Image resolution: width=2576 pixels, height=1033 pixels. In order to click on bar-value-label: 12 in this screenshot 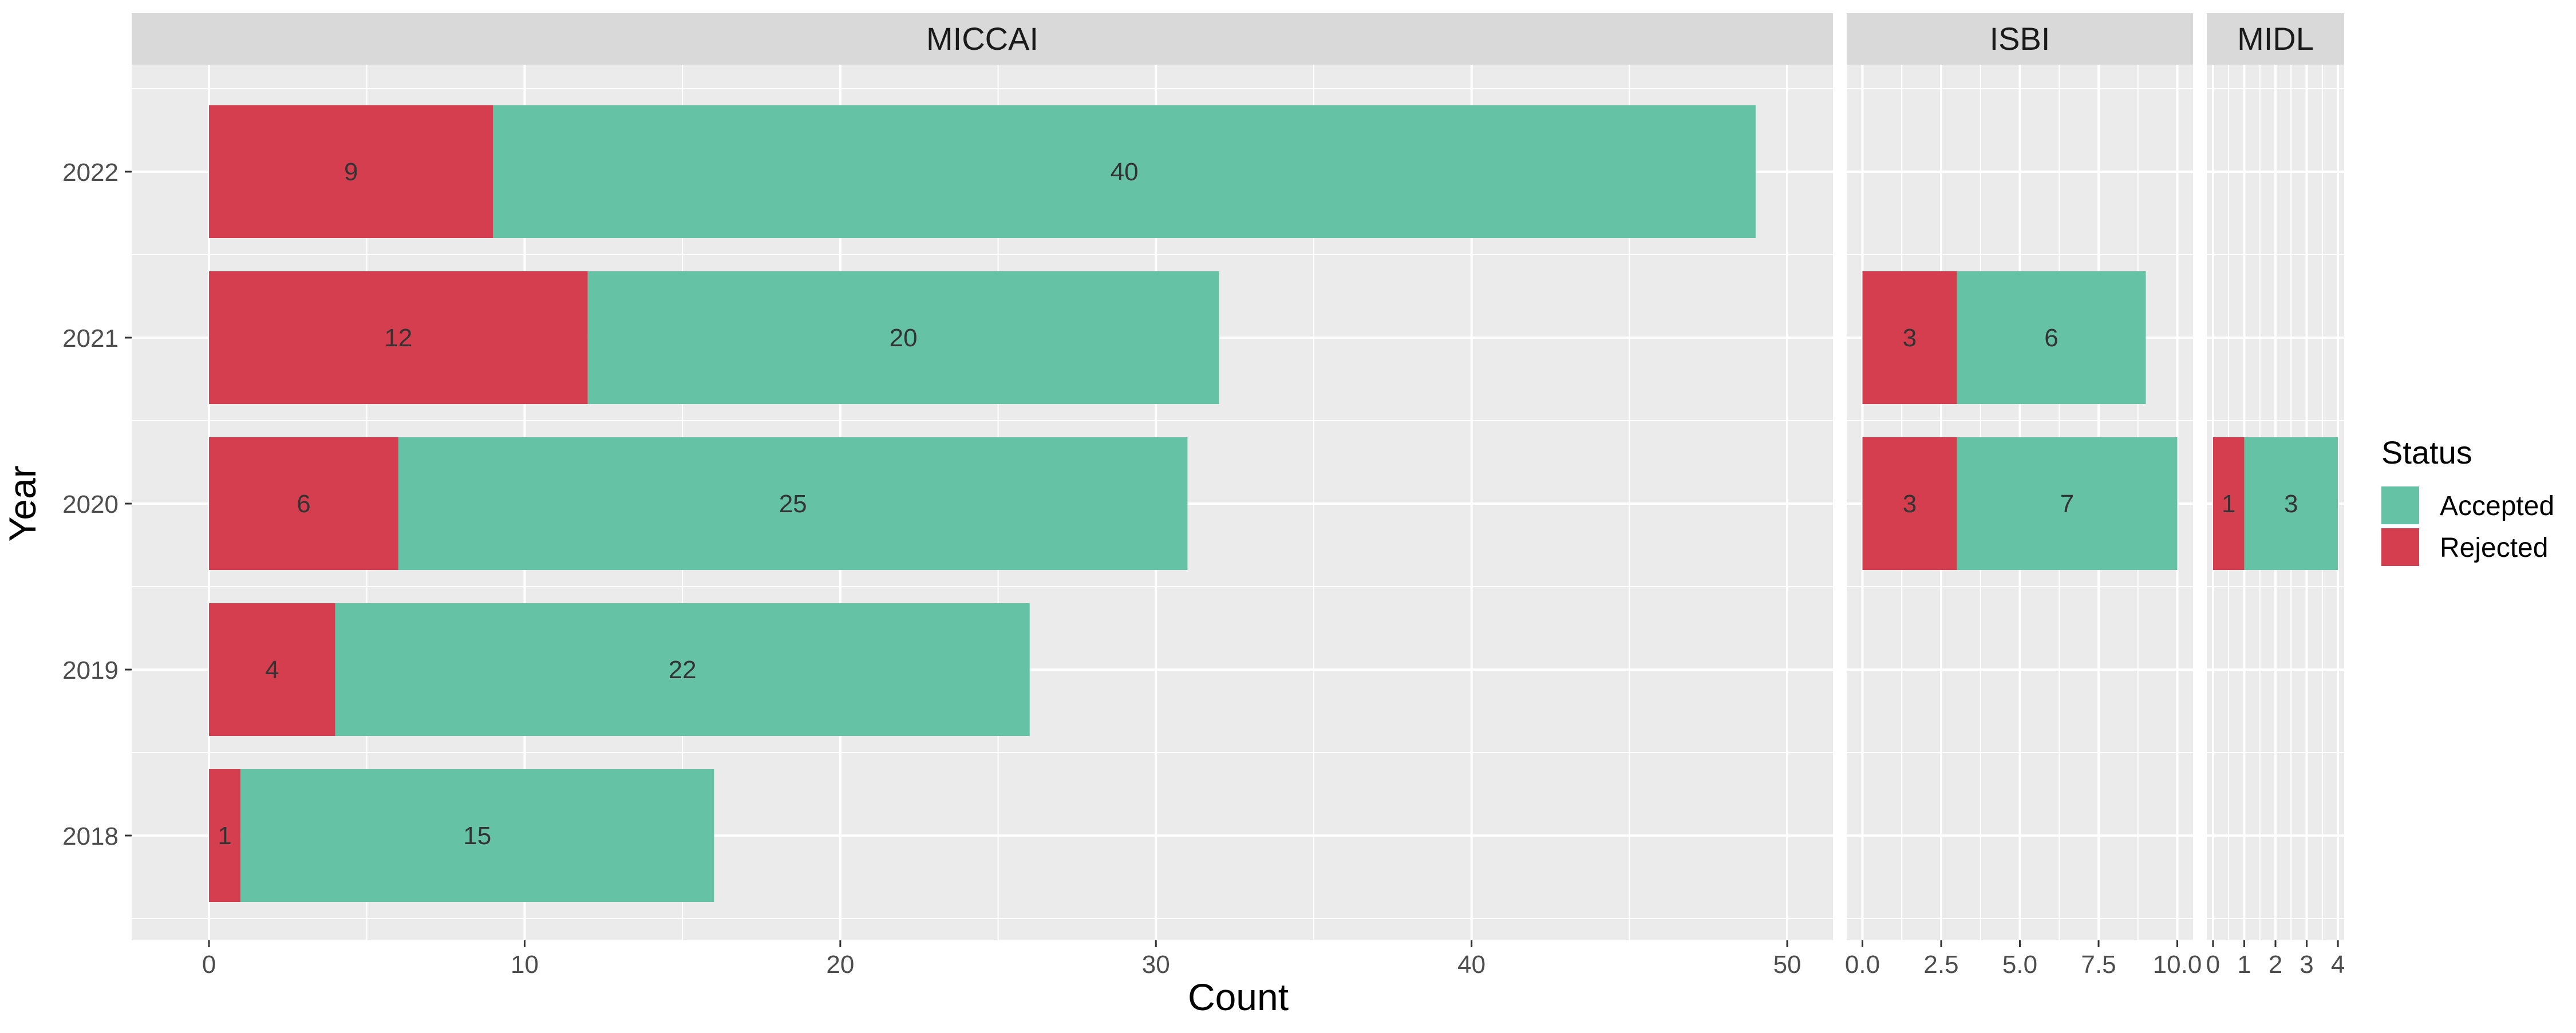, I will do `click(398, 338)`.